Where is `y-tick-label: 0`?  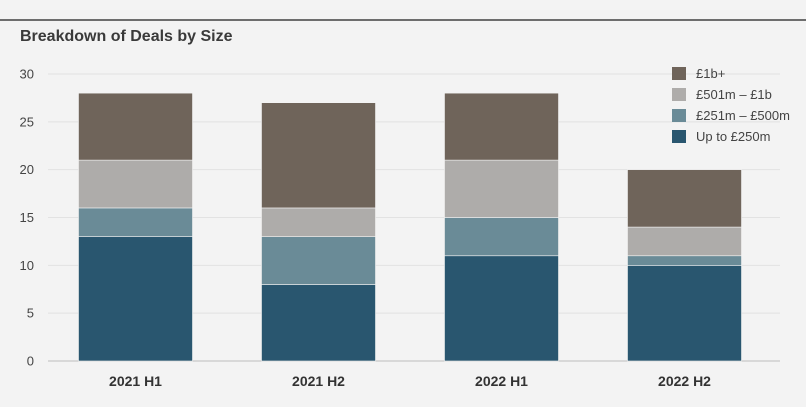 y-tick-label: 0 is located at coordinates (30, 361).